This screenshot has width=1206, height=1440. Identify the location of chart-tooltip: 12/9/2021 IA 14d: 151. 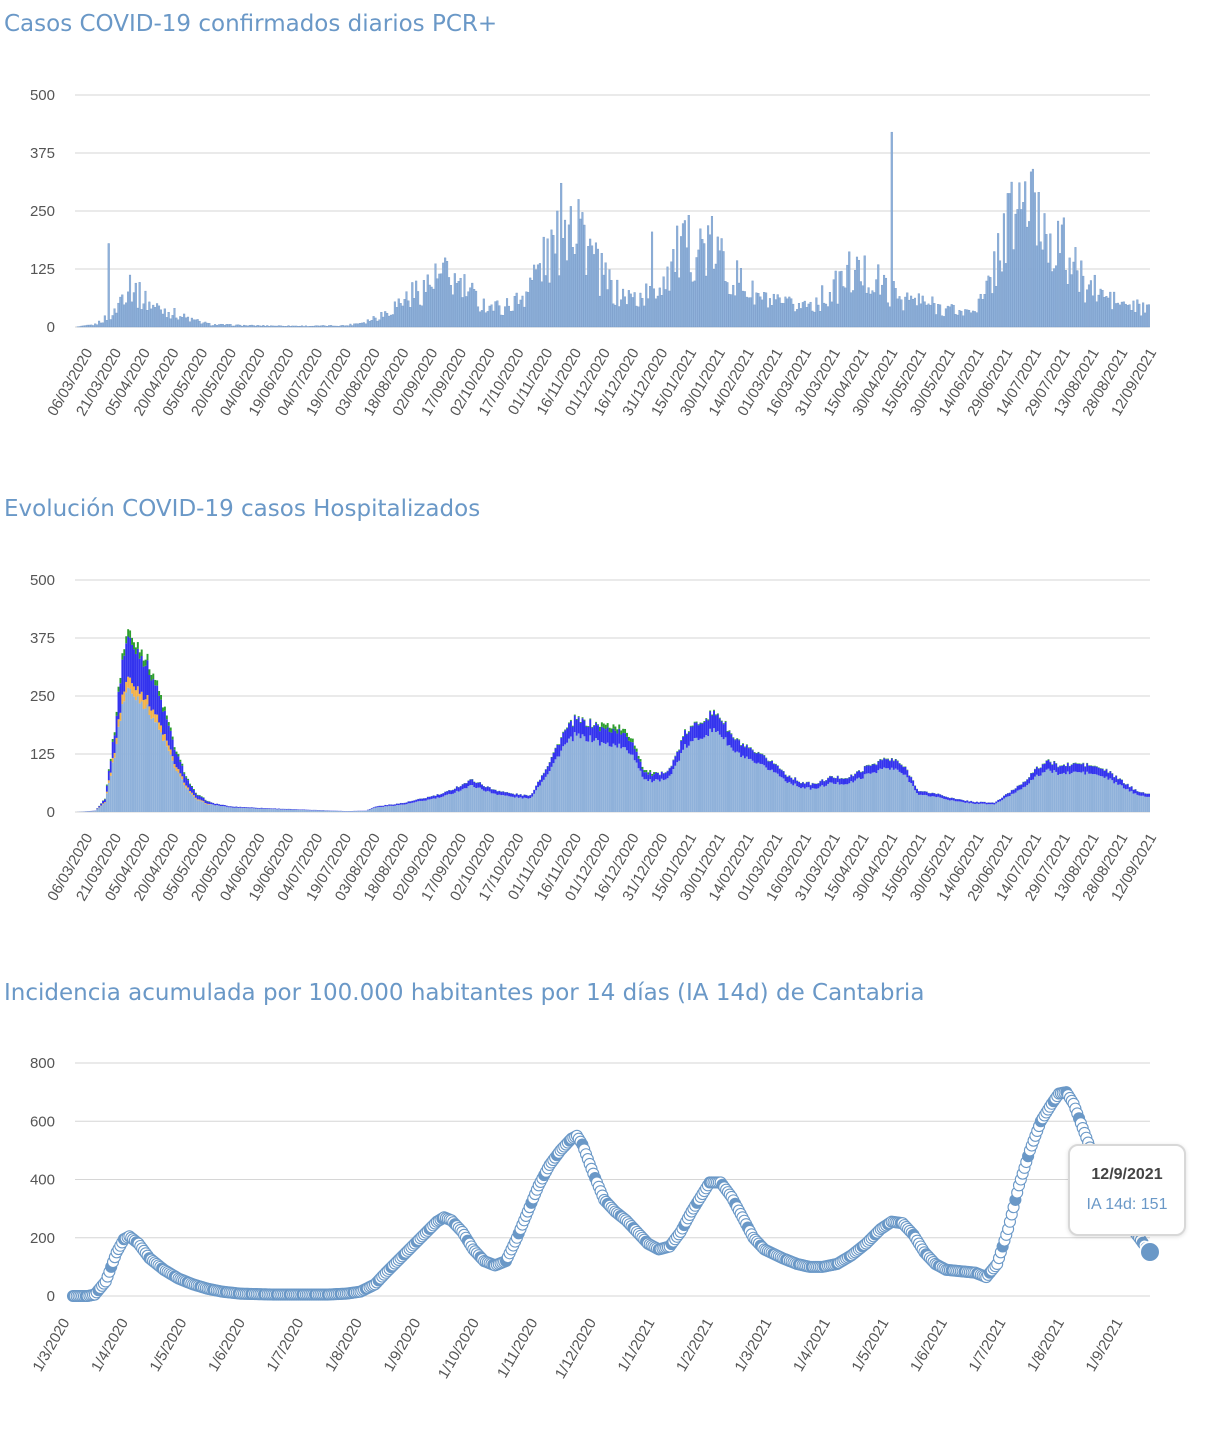
(1127, 1190).